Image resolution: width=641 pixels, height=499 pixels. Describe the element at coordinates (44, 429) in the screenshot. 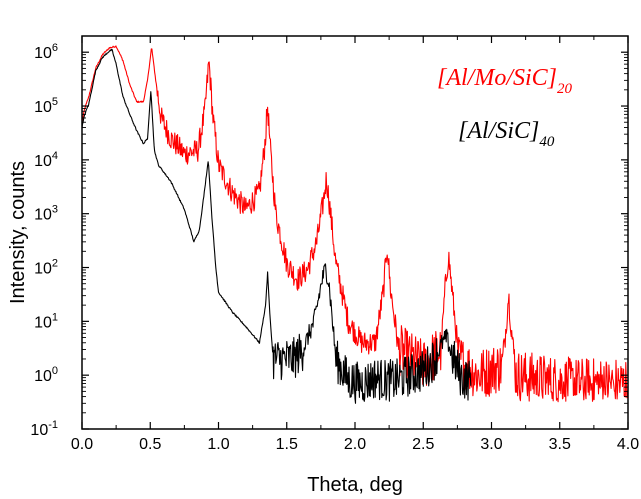

I see `y-tick-label: 10⁻¹` at that location.